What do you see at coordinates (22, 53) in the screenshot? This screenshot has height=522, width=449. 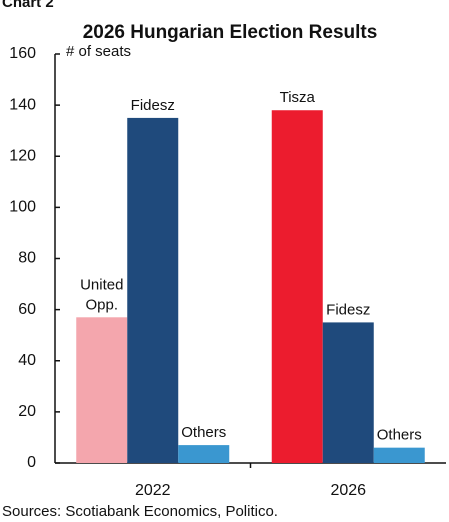 I see `y-tick-label: 160` at bounding box center [22, 53].